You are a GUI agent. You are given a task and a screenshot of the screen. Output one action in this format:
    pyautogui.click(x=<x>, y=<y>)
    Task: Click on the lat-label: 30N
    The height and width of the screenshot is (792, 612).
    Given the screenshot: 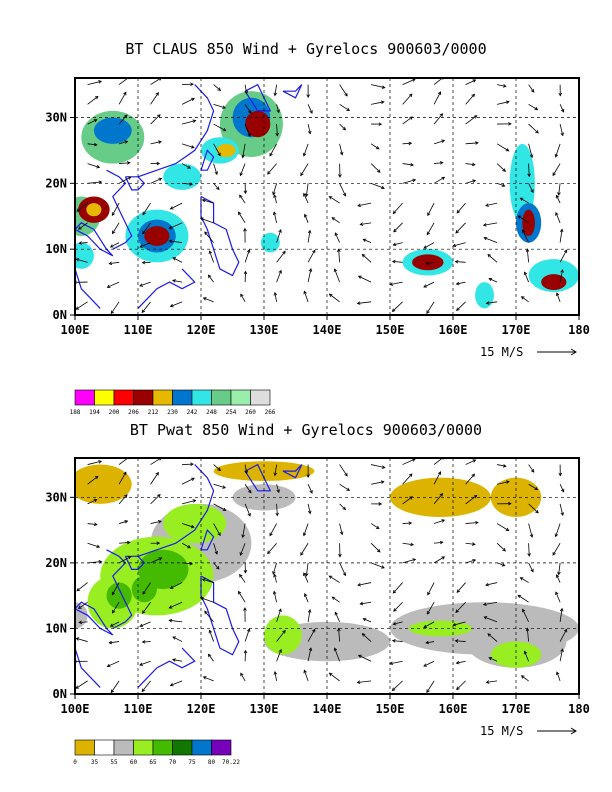 What is the action you would take?
    pyautogui.click(x=56, y=118)
    